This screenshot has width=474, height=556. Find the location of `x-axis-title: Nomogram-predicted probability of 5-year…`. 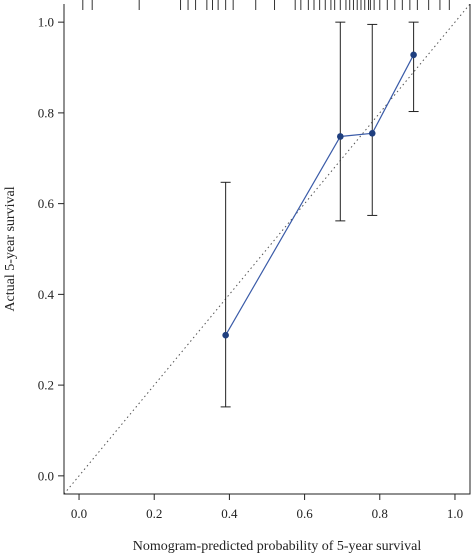

x-axis-title: Nomogram-predicted probability of 5-year… is located at coordinates (277, 546).